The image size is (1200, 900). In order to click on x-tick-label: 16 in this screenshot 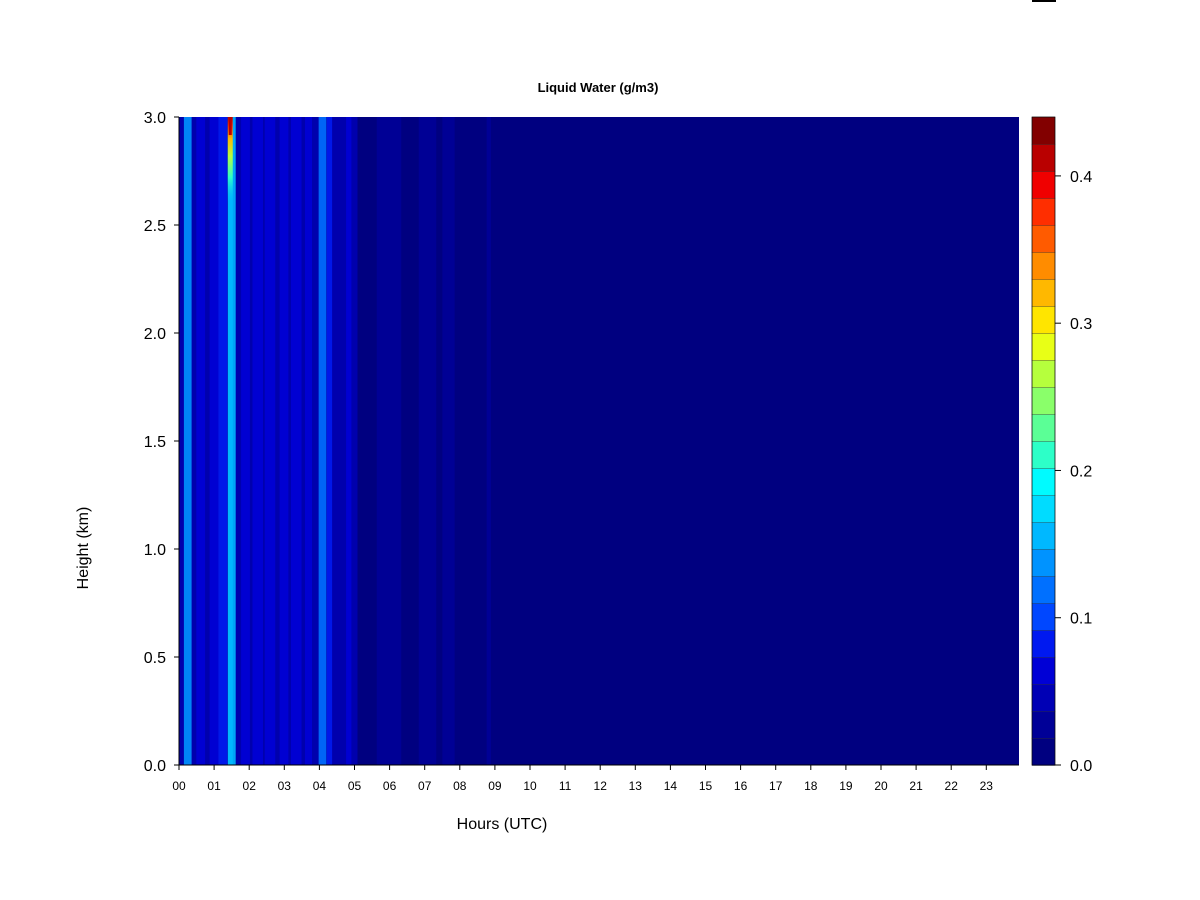, I will do `click(741, 786)`.